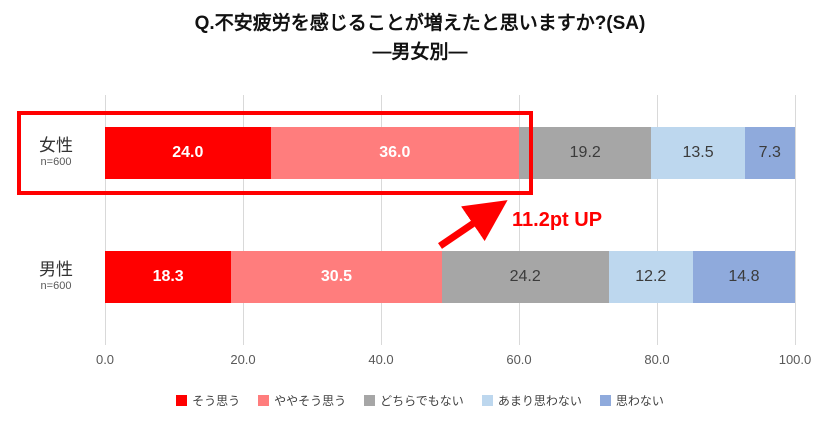 The image size is (840, 437). I want to click on category-label: 男性 n=600, so click(56, 277).